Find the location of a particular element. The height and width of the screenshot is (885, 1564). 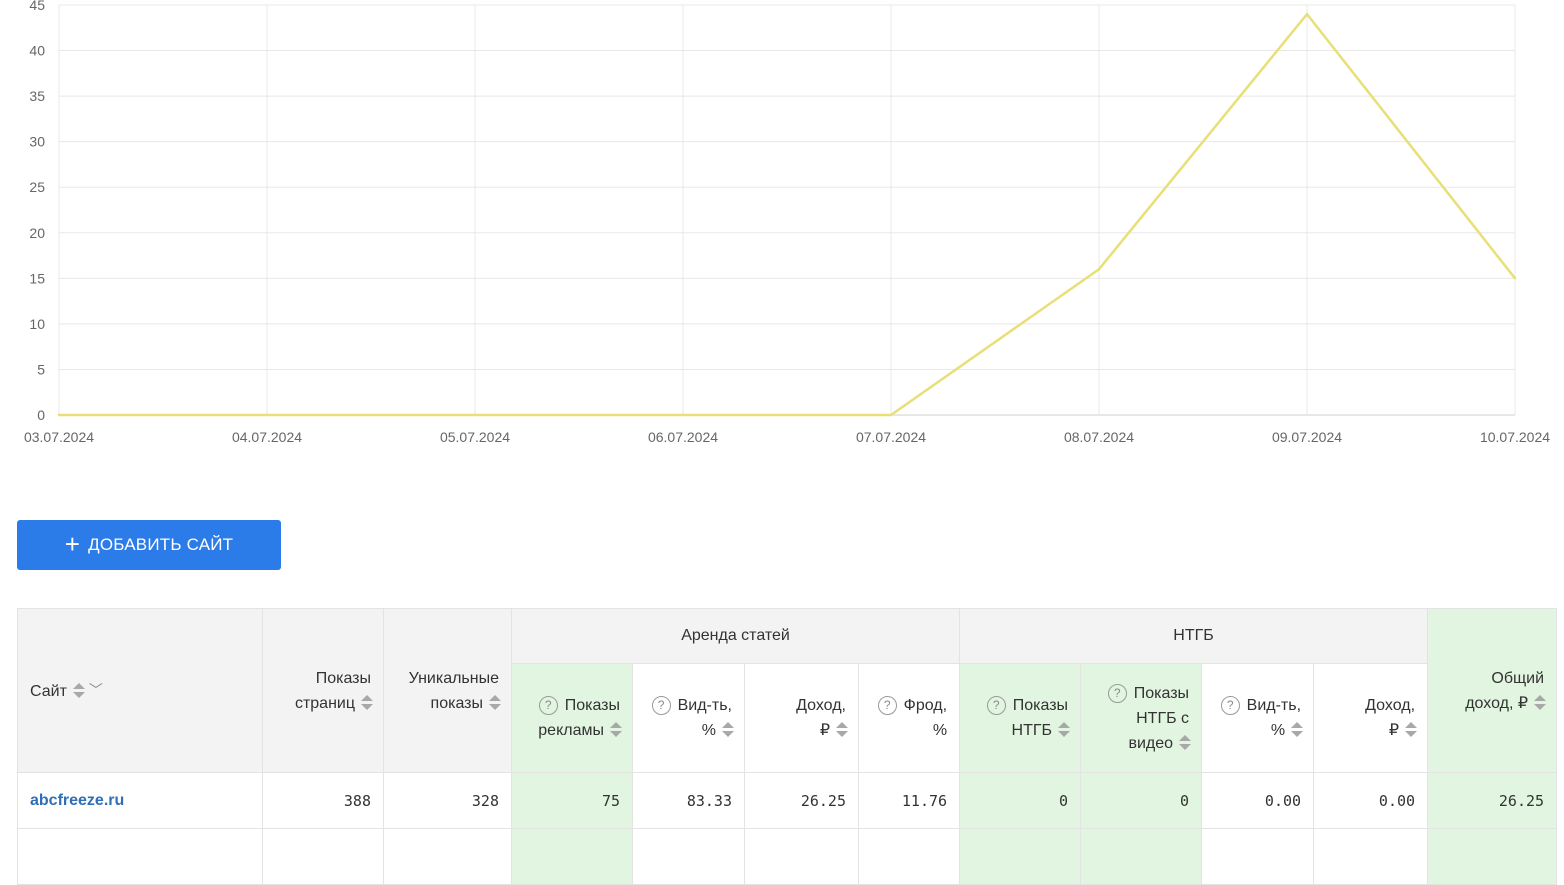

column-fraud: ? Фрод, % is located at coordinates (909, 718).